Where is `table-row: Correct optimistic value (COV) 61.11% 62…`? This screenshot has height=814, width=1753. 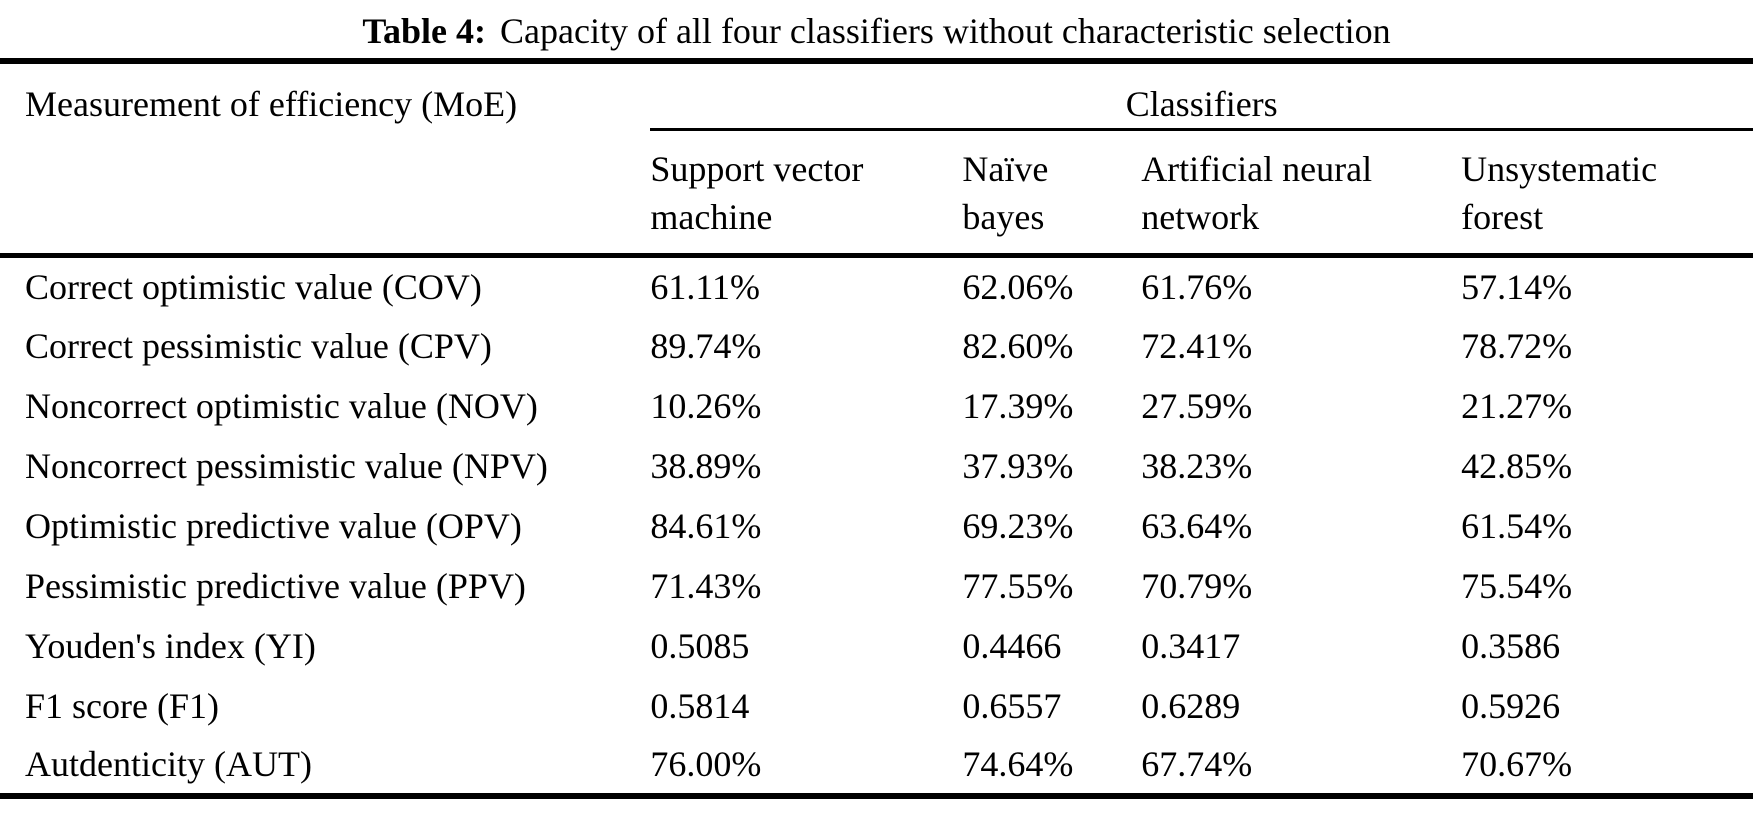
table-row: Correct optimistic value (COV) 61.11% 62… is located at coordinates (876, 286).